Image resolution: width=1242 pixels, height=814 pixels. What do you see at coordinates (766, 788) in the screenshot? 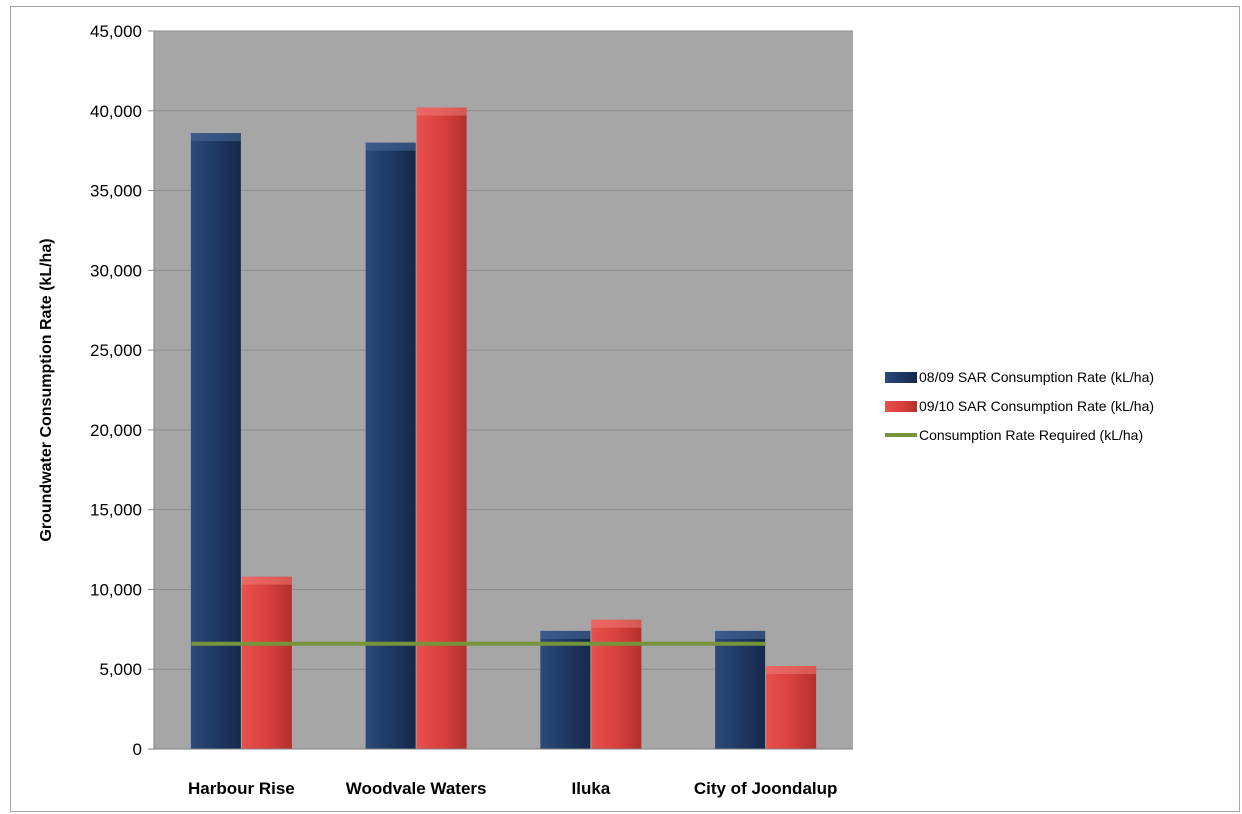
I see `x-tick-label: City of Joondalup` at bounding box center [766, 788].